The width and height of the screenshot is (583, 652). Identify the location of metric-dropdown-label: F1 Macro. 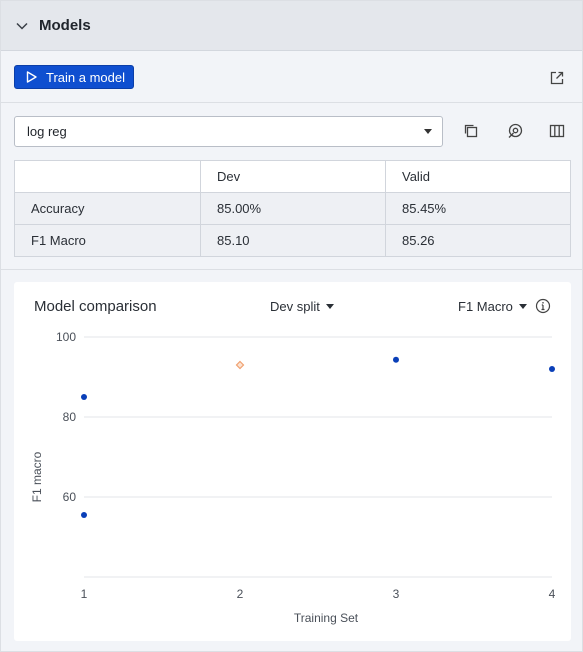
(485, 306).